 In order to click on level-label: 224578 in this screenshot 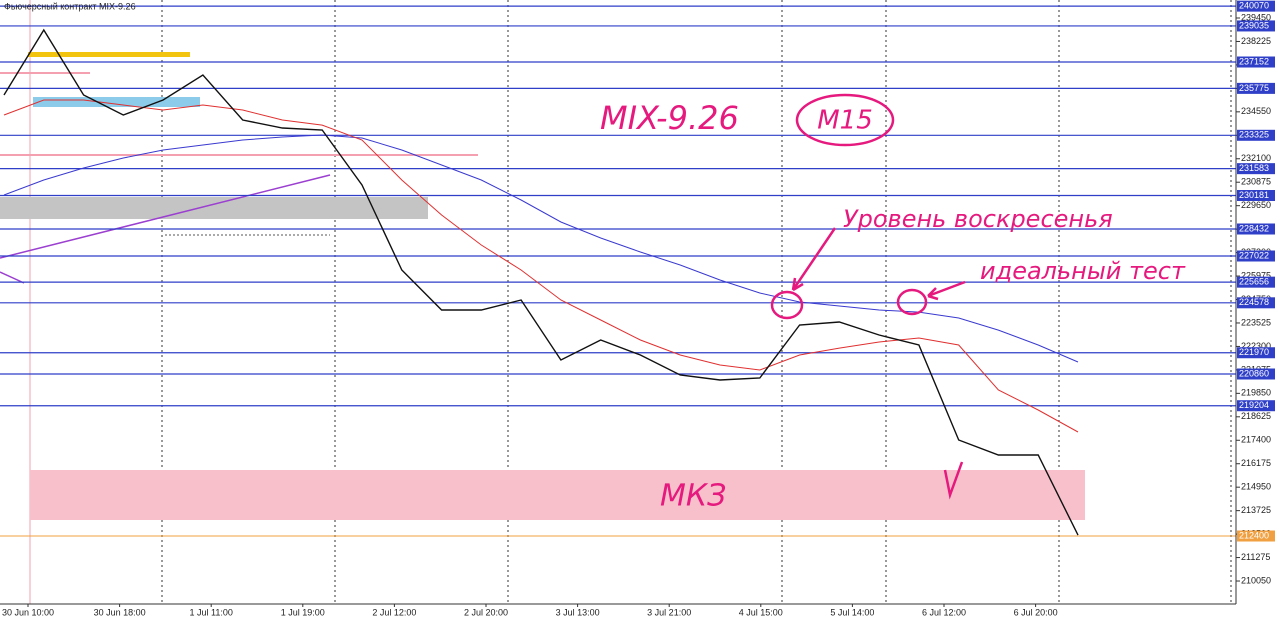, I will do `click(1254, 302)`.